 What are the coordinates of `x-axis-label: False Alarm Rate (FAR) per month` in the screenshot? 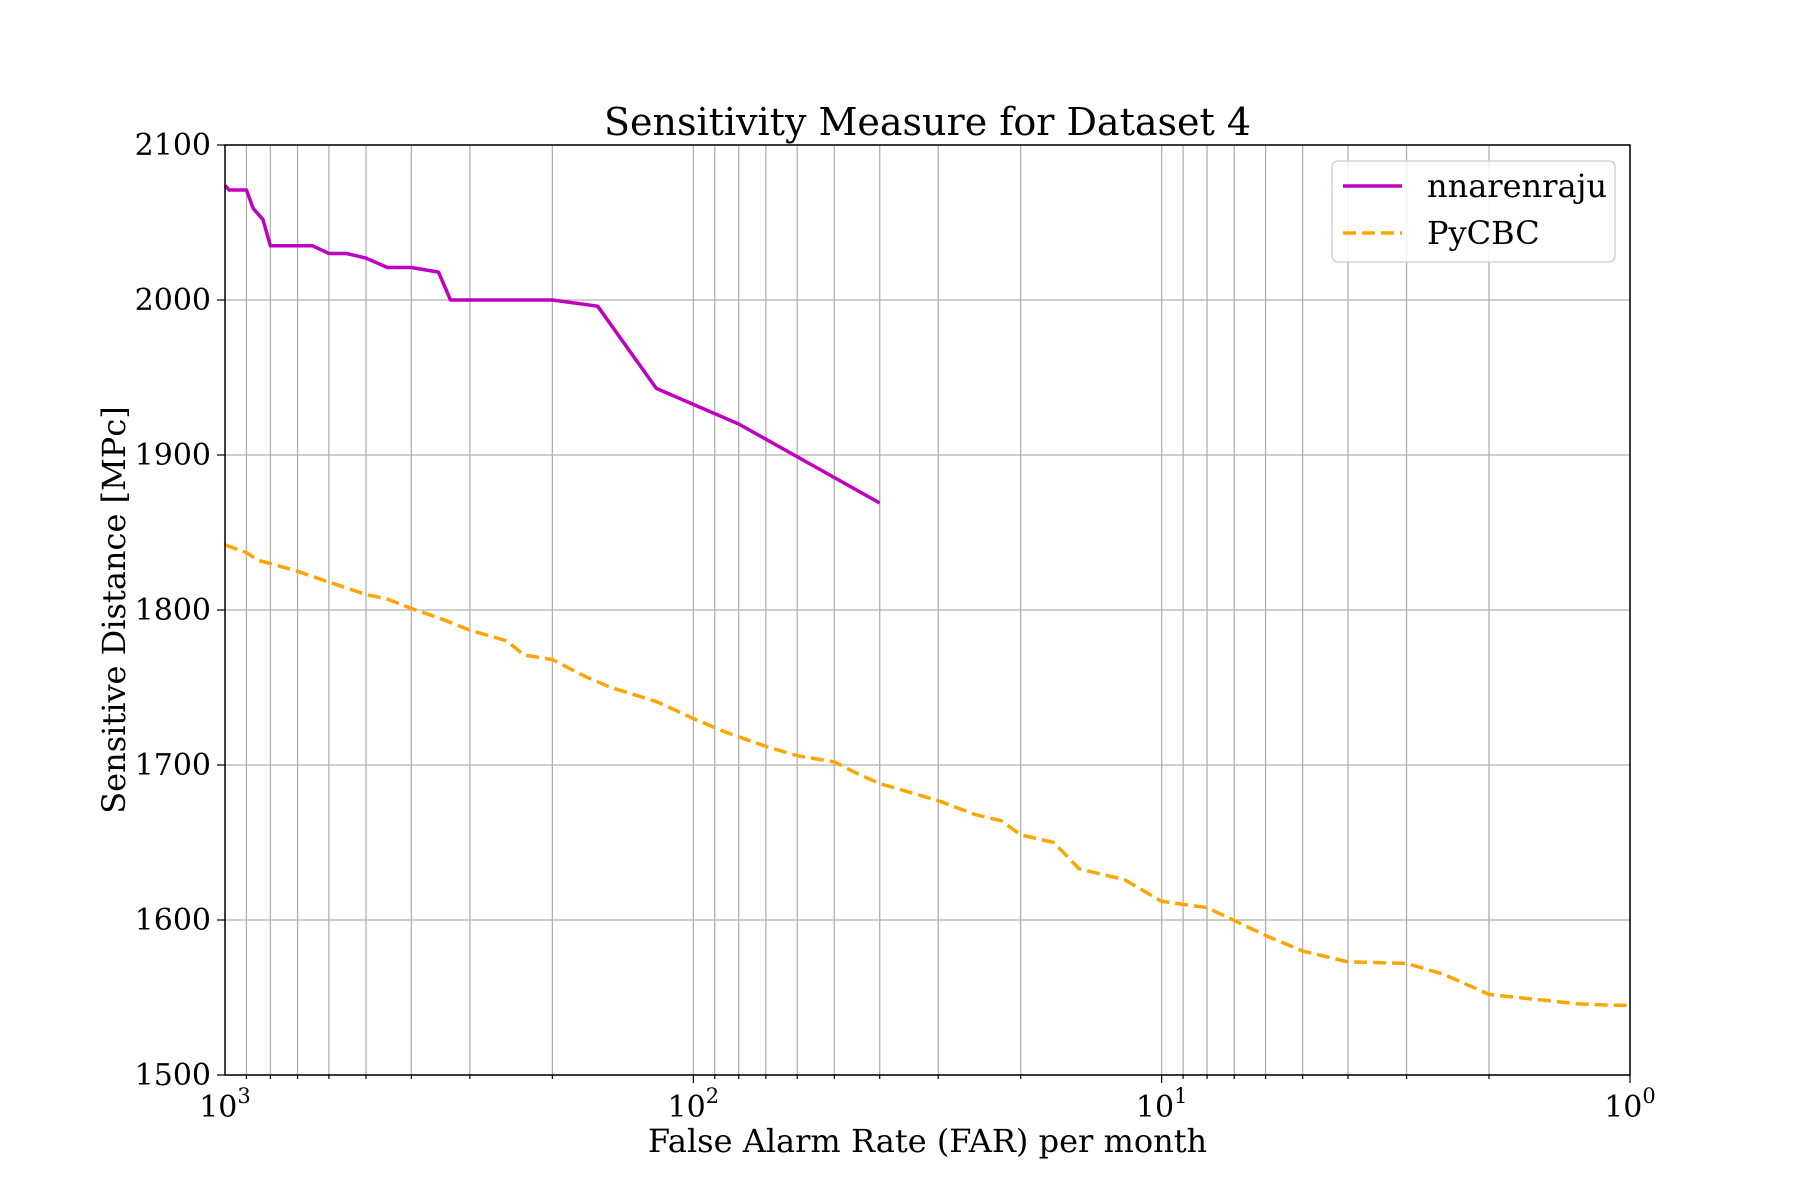 It's located at (927, 1141).